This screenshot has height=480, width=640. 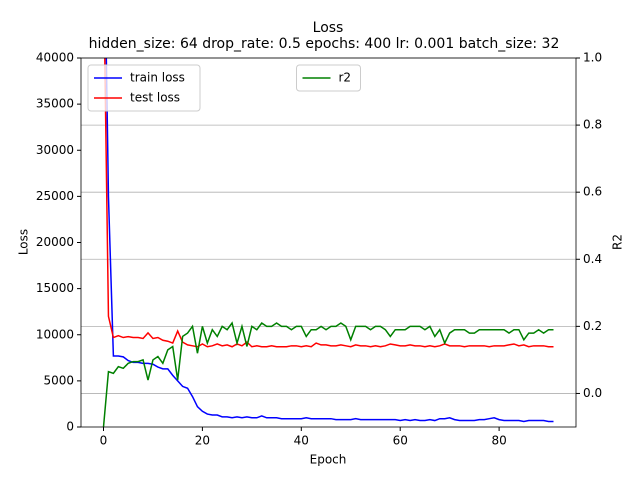 What do you see at coordinates (498, 441) in the screenshot?
I see `x-tick-label: 80` at bounding box center [498, 441].